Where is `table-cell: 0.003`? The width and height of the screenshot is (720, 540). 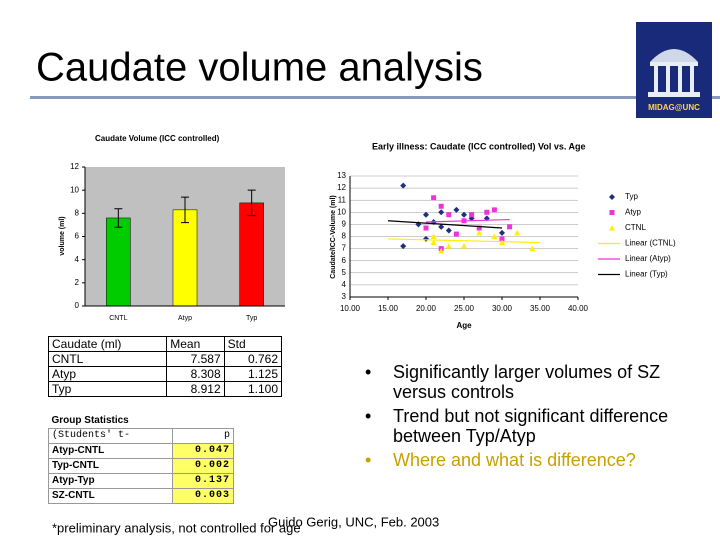
table-cell: 0.003 is located at coordinates (203, 496).